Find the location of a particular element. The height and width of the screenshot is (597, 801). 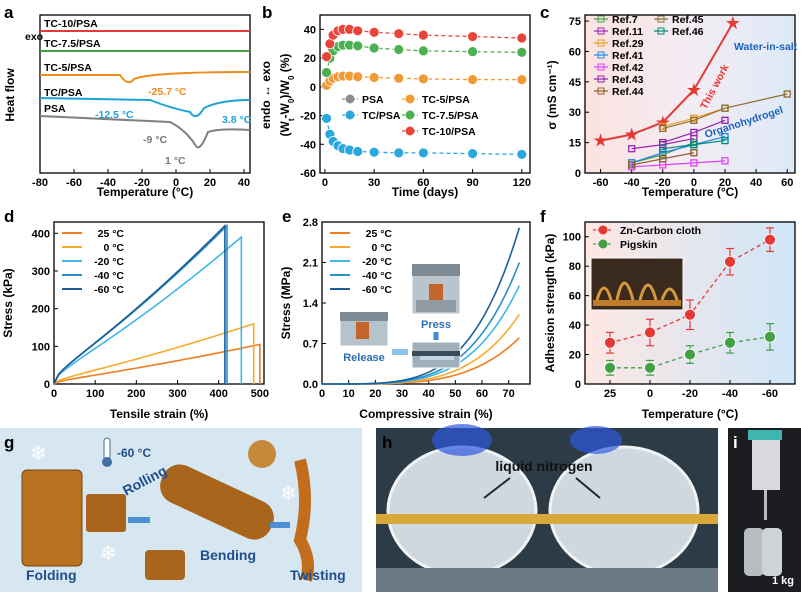

panel-f-ylabel: Adhesion strength (kPa) is located at coordinates (550, 303).